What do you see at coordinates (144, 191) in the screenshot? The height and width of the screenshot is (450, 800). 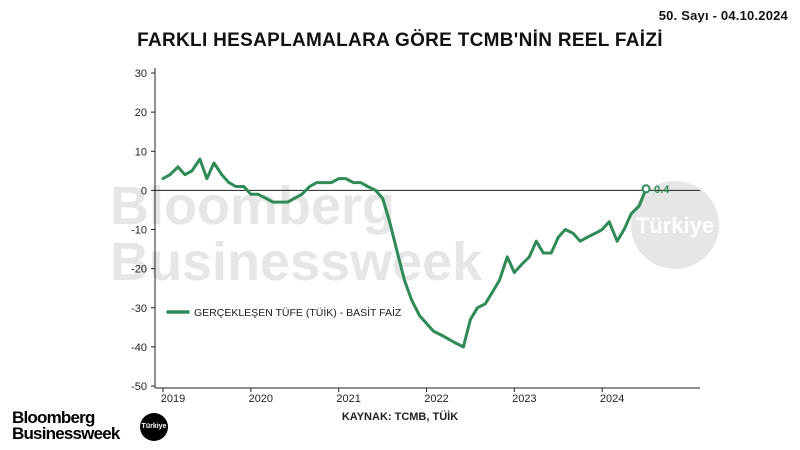 I see `y-tick-label: 0` at bounding box center [144, 191].